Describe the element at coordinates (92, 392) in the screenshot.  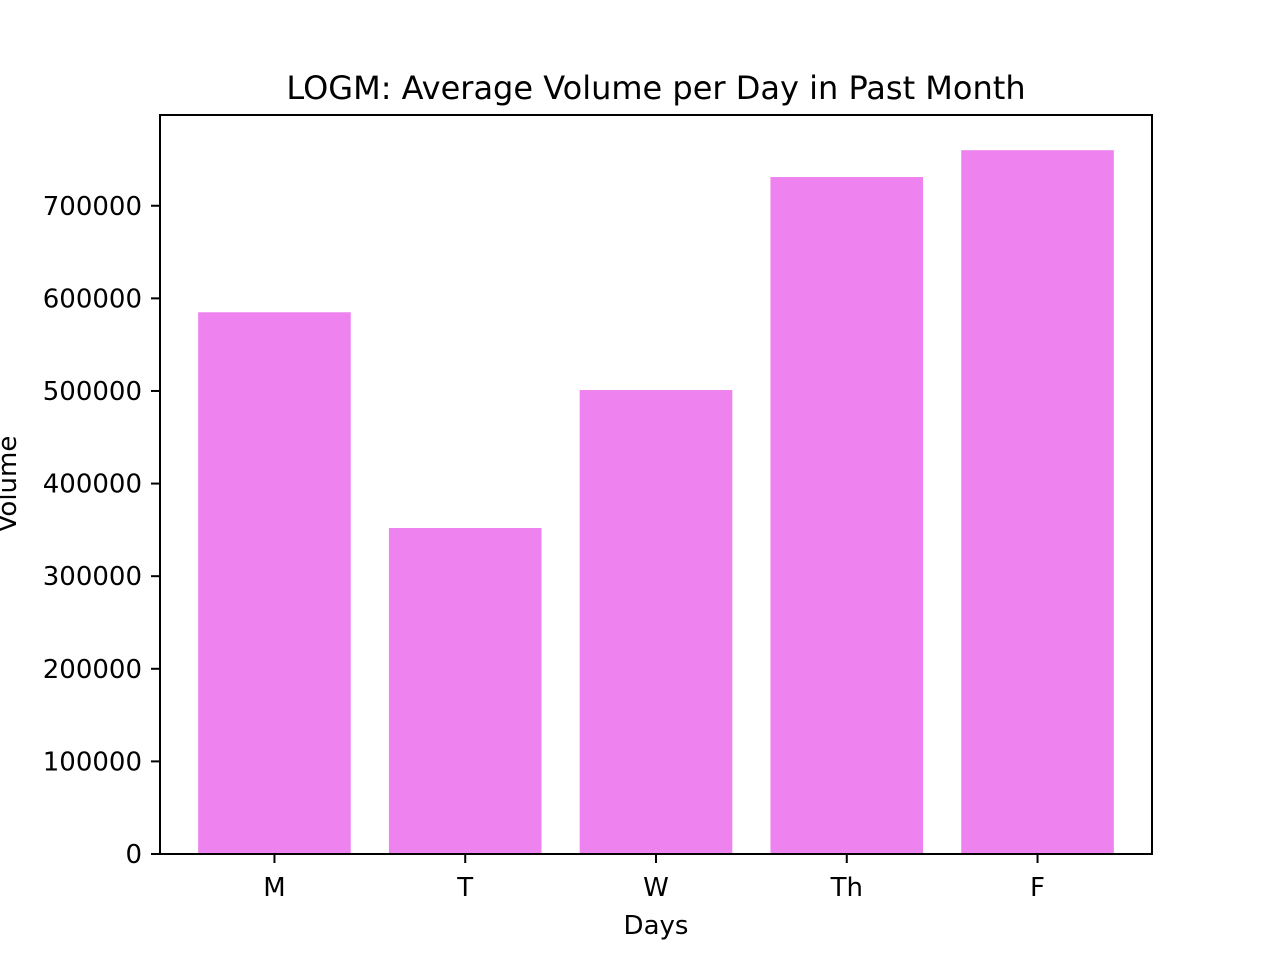
I see `y-tick-label: 500000` at that location.